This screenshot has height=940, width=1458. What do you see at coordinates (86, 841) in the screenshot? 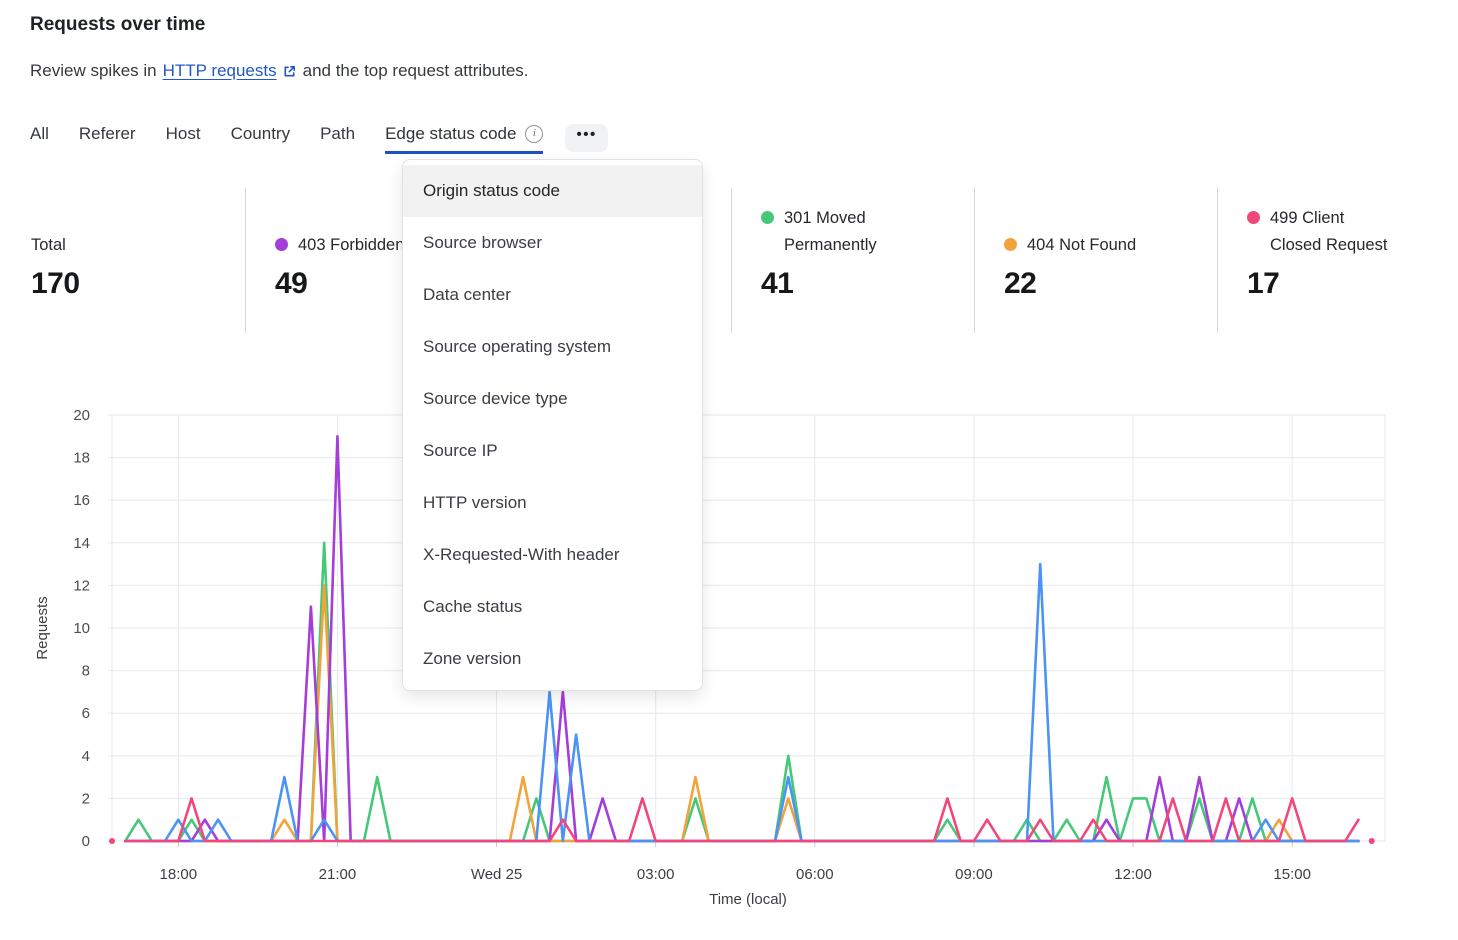
I see `svg-text: 0` at bounding box center [86, 841].